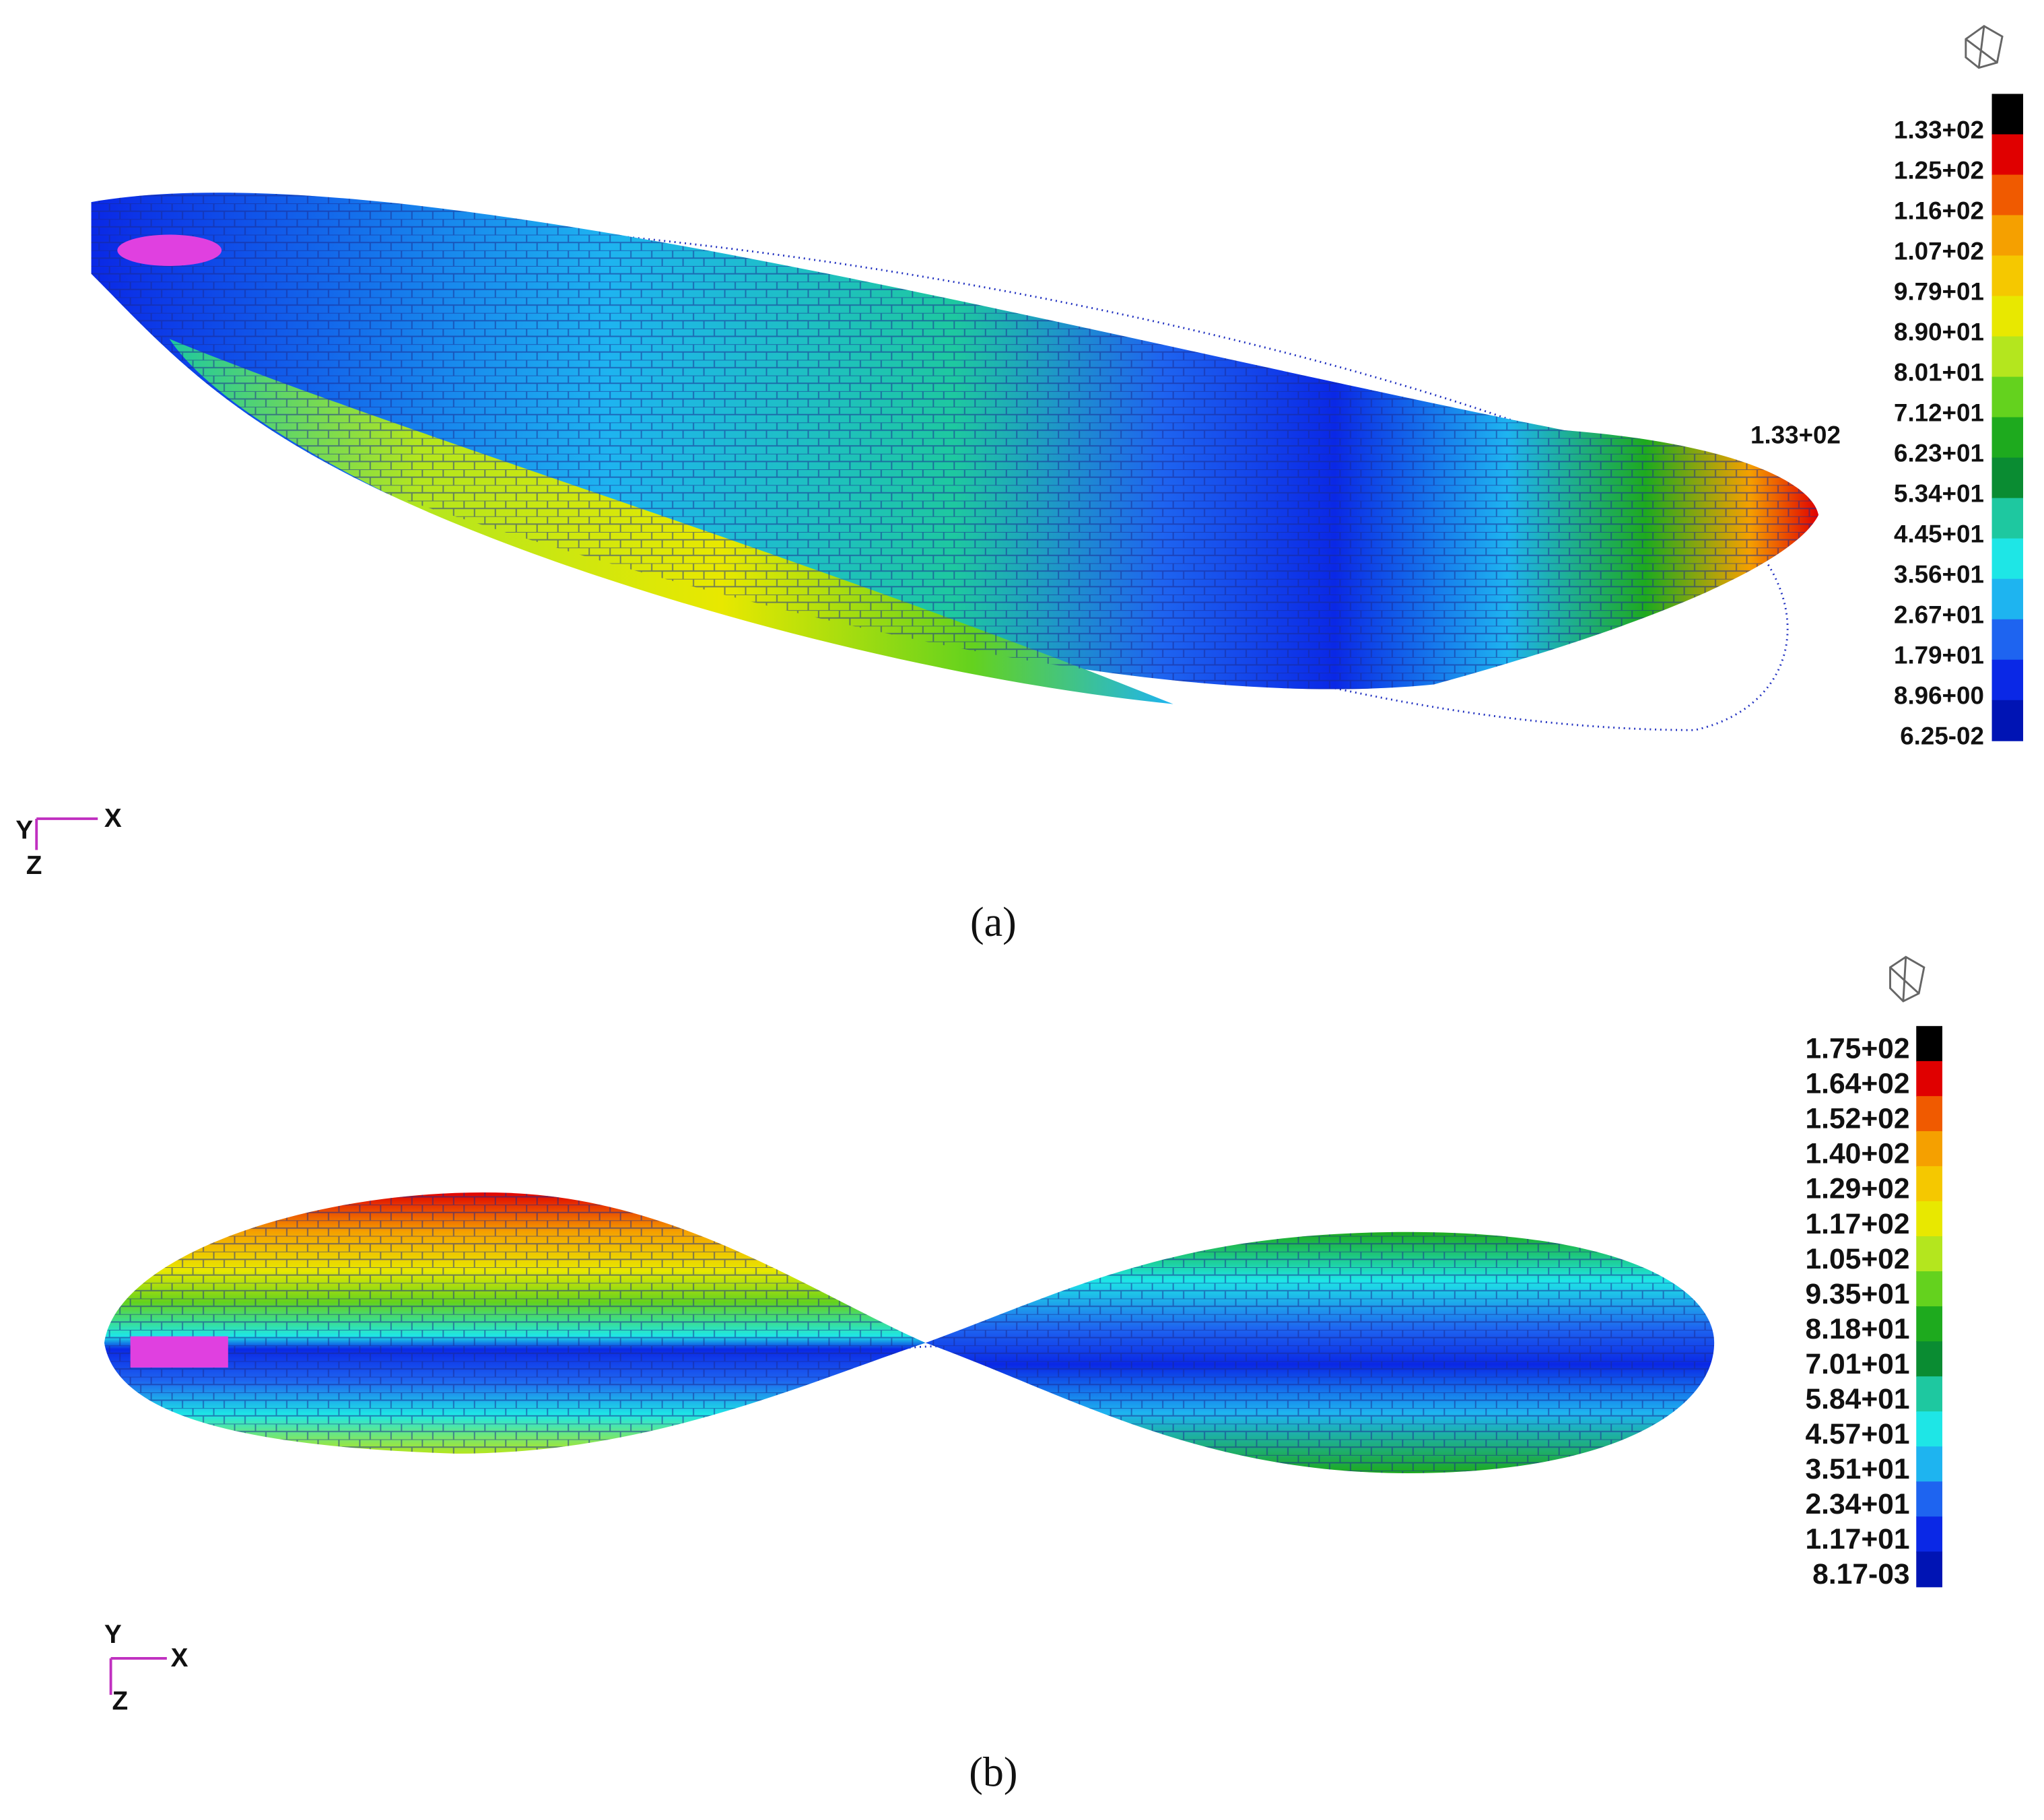  What do you see at coordinates (1939, 372) in the screenshot?
I see `colorbar-label: 8.01+01` at bounding box center [1939, 372].